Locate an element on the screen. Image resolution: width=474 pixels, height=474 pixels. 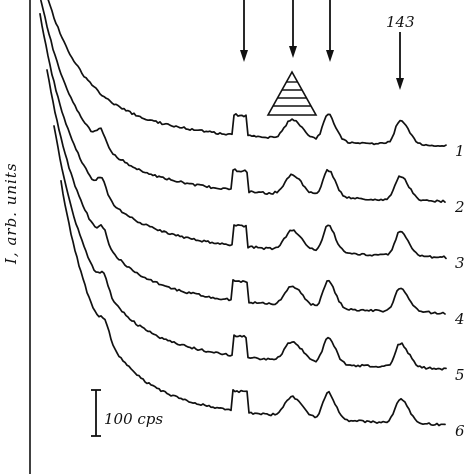
peak-label-143: 143 is located at coordinates (400, 22).